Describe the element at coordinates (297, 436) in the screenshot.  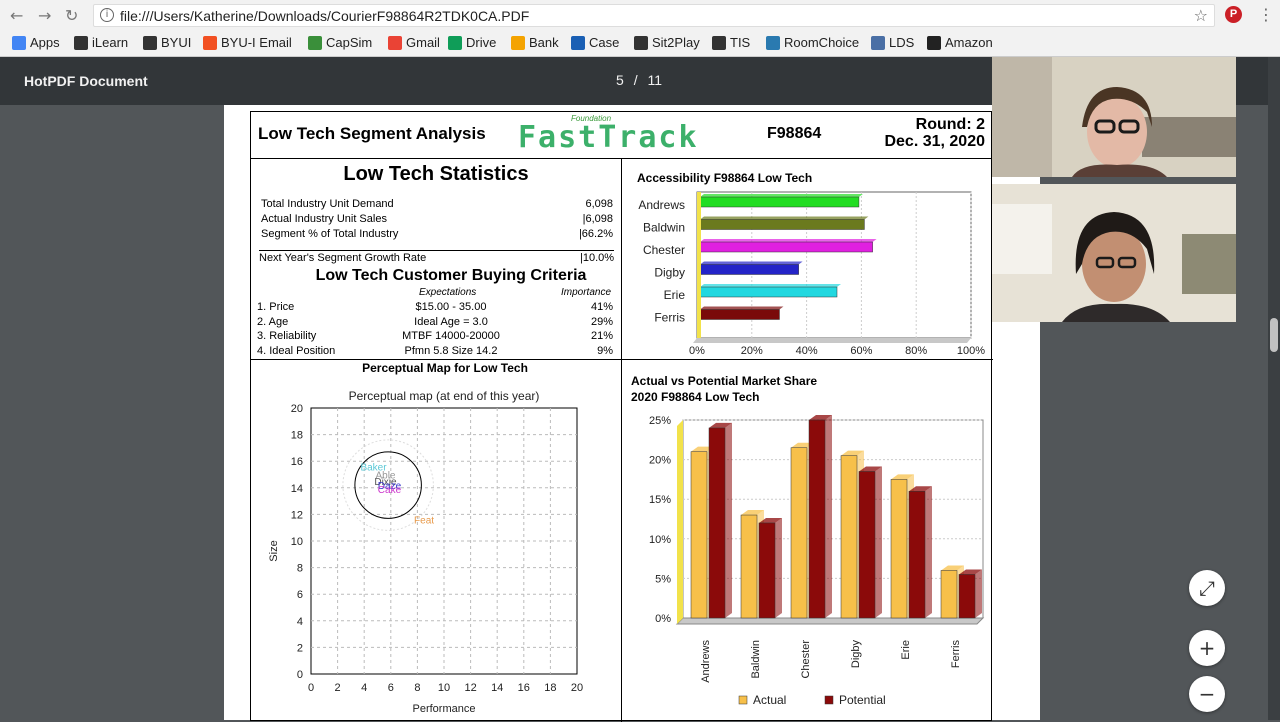
I see `y-tick-label: 18` at that location.